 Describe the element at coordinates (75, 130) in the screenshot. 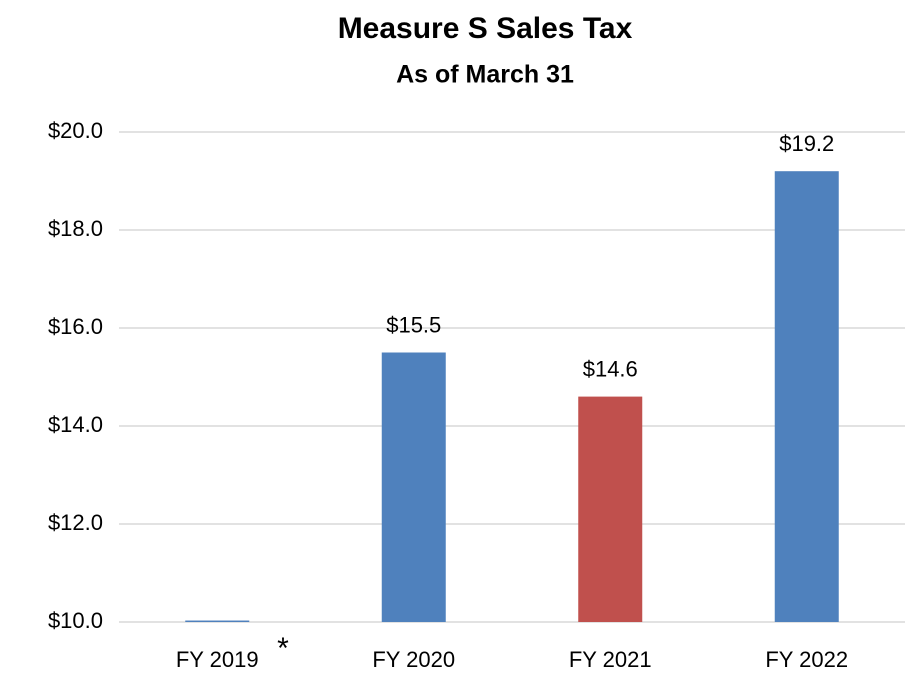

I see `y-tick-label: $20.0` at that location.